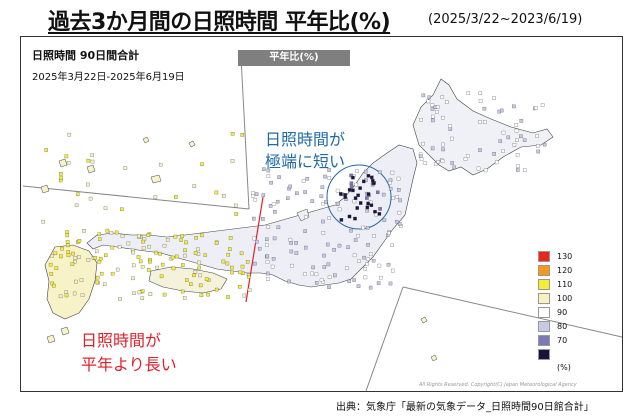  Describe the element at coordinates (305, 161) in the screenshot. I see `annotation-line: 極端に短い` at that location.